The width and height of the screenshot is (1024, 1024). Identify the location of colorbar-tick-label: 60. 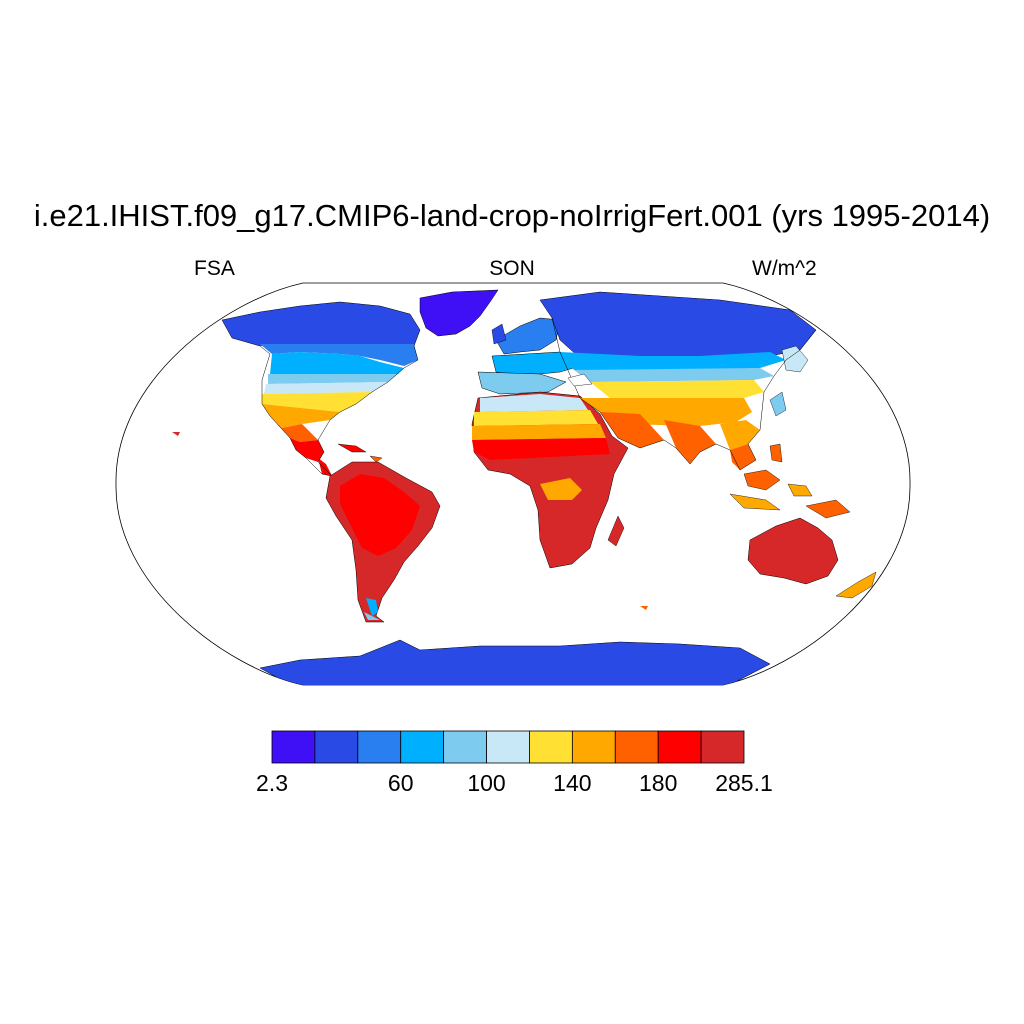
(400, 783).